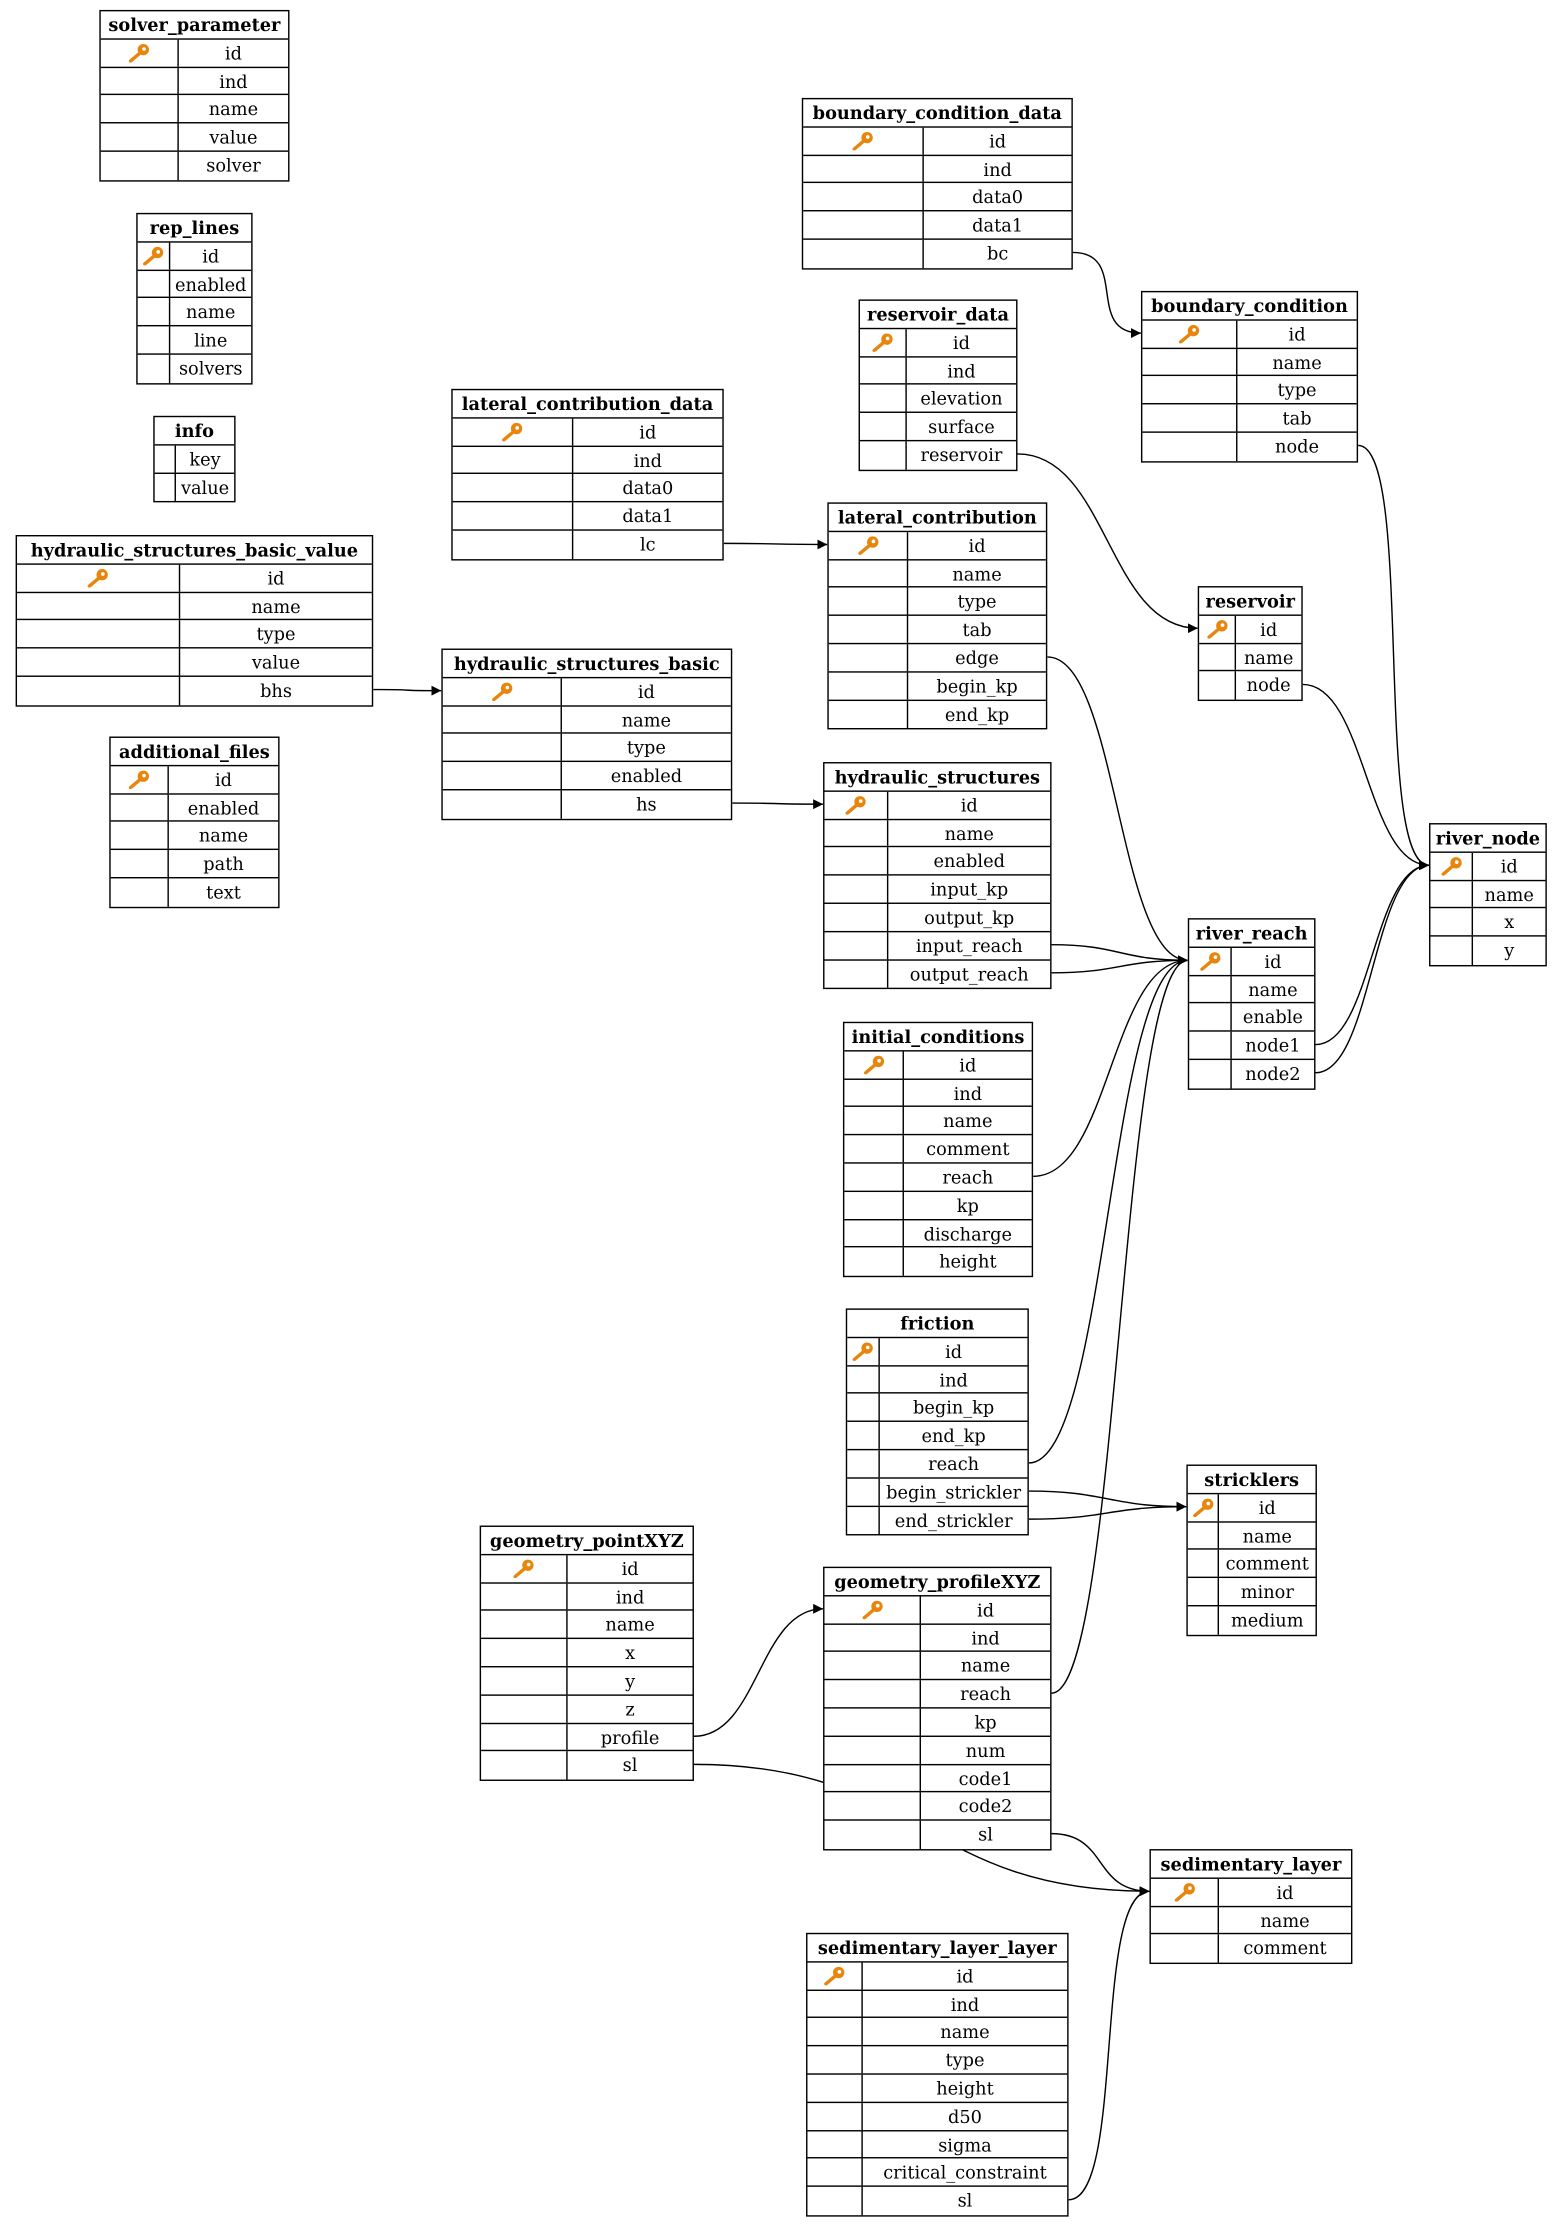 Image resolution: width=1561 pixels, height=2224 pixels. Describe the element at coordinates (1251, 1480) in the screenshot. I see `table-title: stricklers` at that location.